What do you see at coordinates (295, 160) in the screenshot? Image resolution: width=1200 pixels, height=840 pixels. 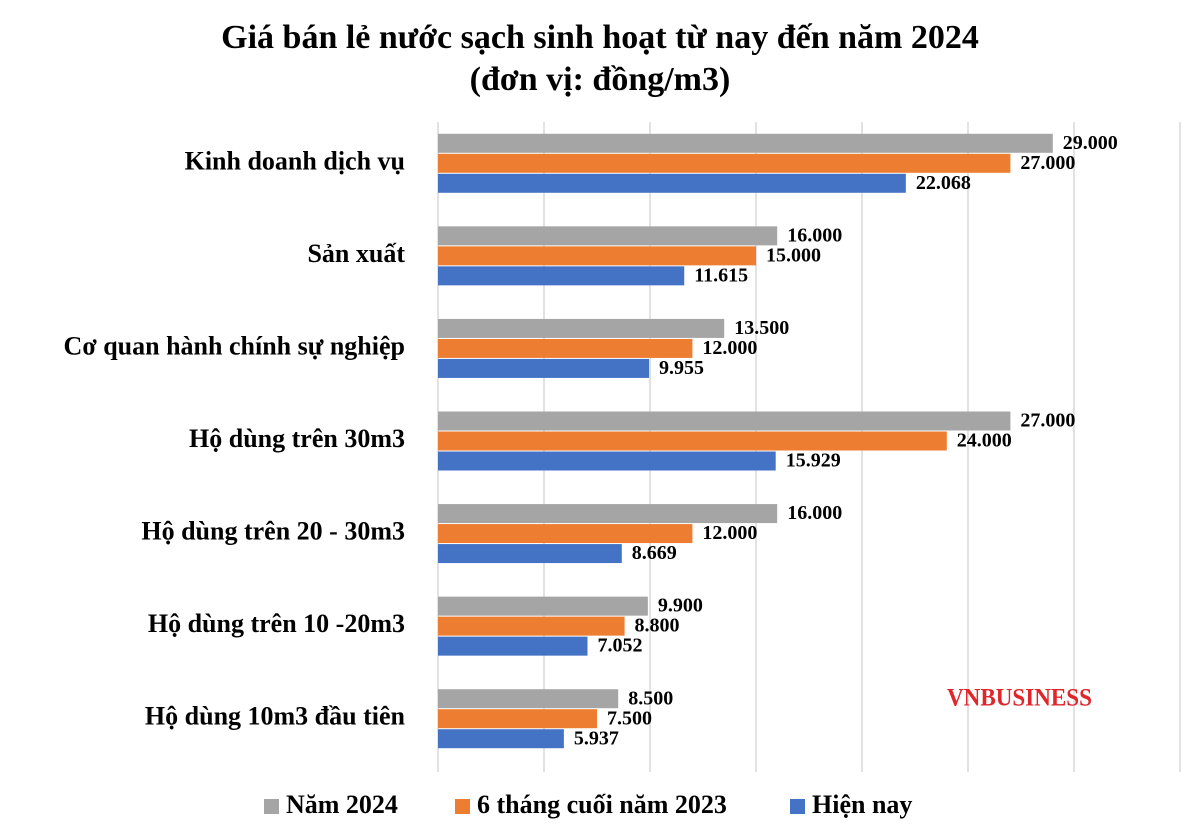 I see `category-label: Kinh doanh dịch vụ` at bounding box center [295, 160].